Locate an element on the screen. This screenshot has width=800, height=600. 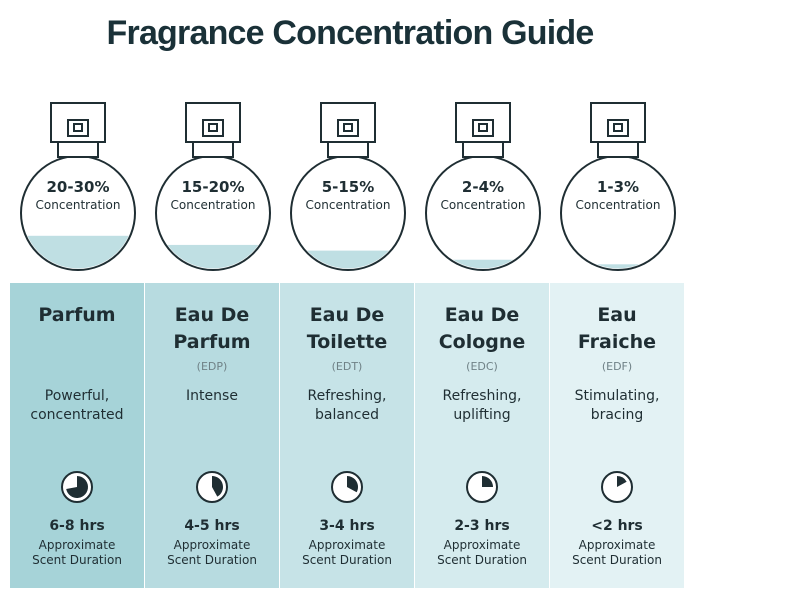
scent-duration: 4-5 hrs is located at coordinates (212, 526).